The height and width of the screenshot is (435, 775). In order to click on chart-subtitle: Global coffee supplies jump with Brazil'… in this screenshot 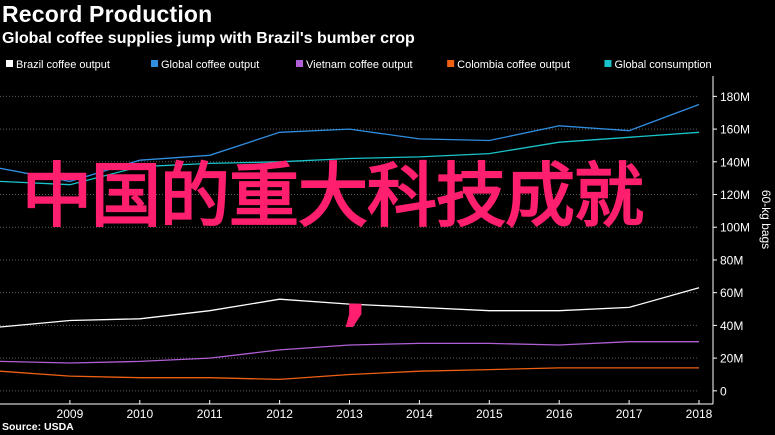, I will do `click(208, 38)`.